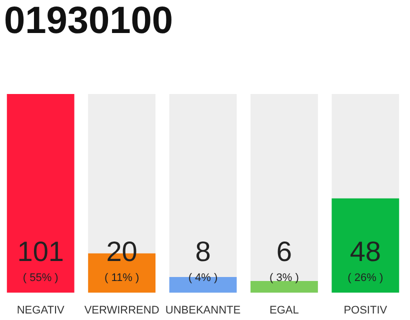 The image size is (410, 320). Describe the element at coordinates (366, 278) in the screenshot. I see `annotation: ( 26% )` at that location.